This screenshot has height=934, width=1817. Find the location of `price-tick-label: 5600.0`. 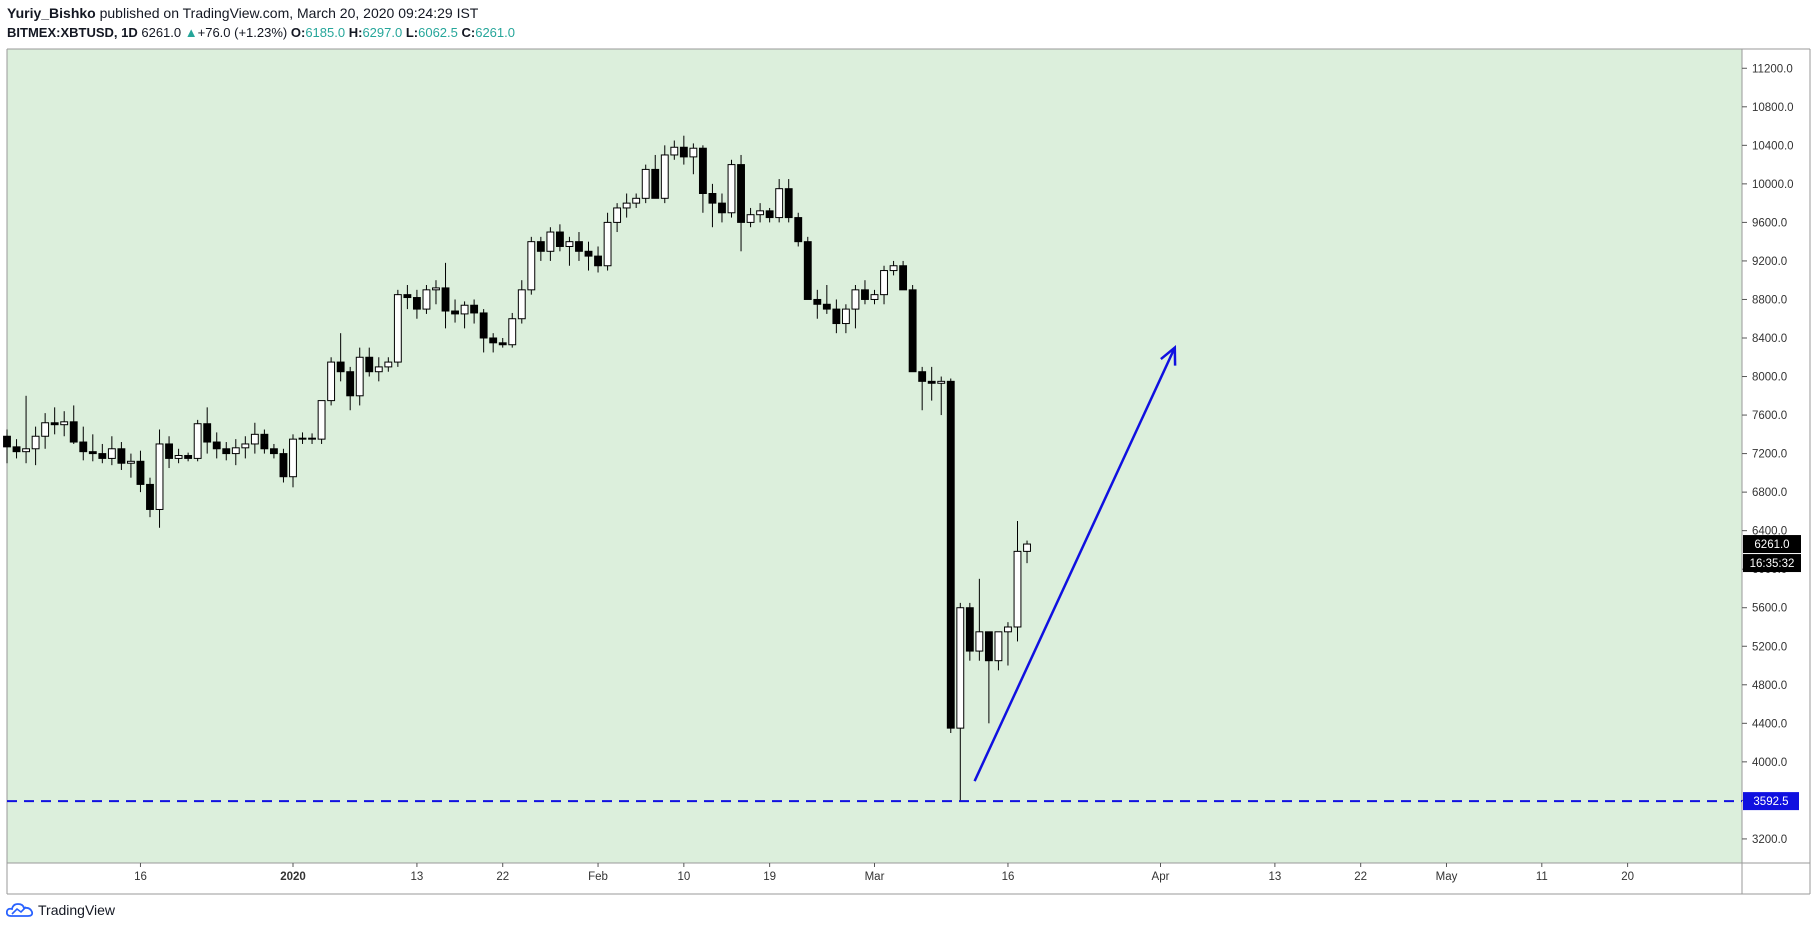

price-tick-label: 5600.0 is located at coordinates (1769, 609).